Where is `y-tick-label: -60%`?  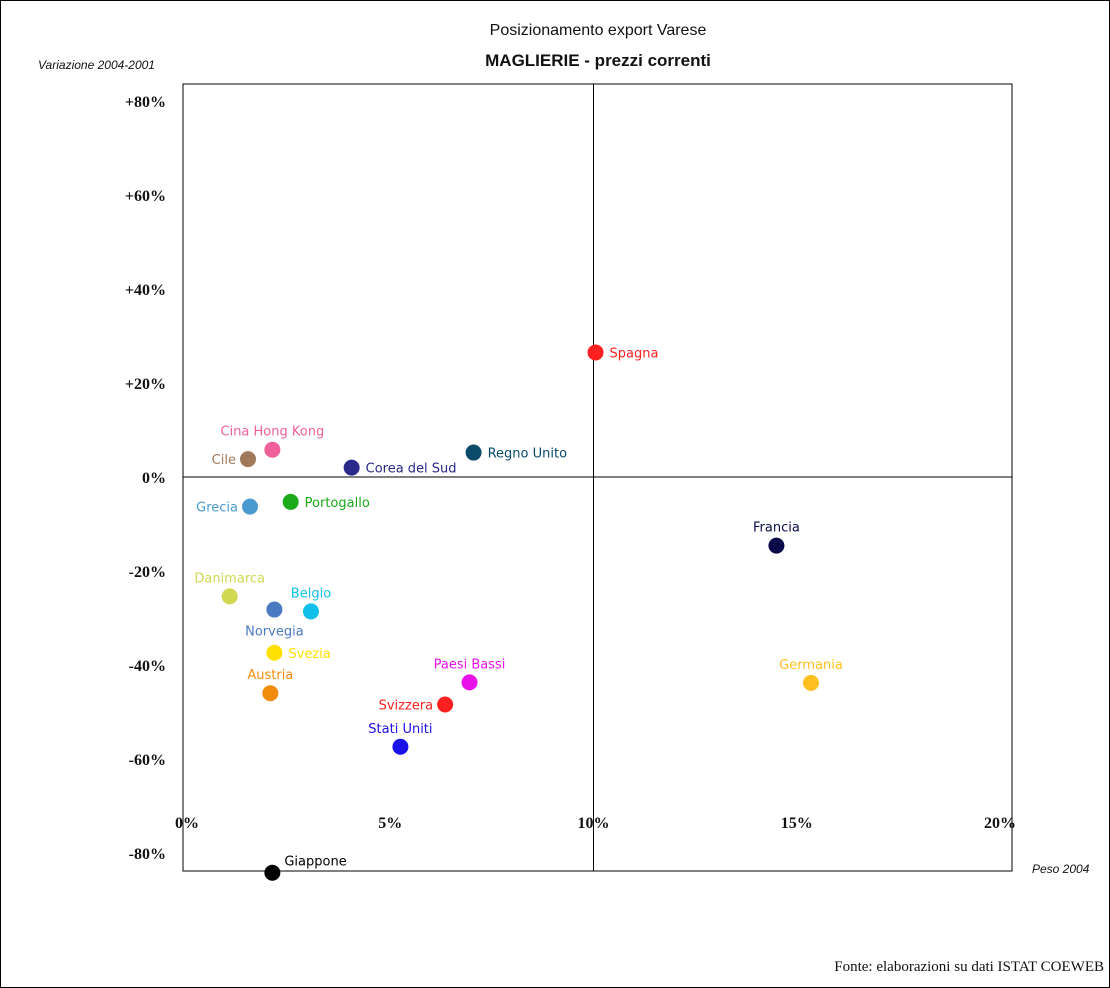 y-tick-label: -60% is located at coordinates (147, 760).